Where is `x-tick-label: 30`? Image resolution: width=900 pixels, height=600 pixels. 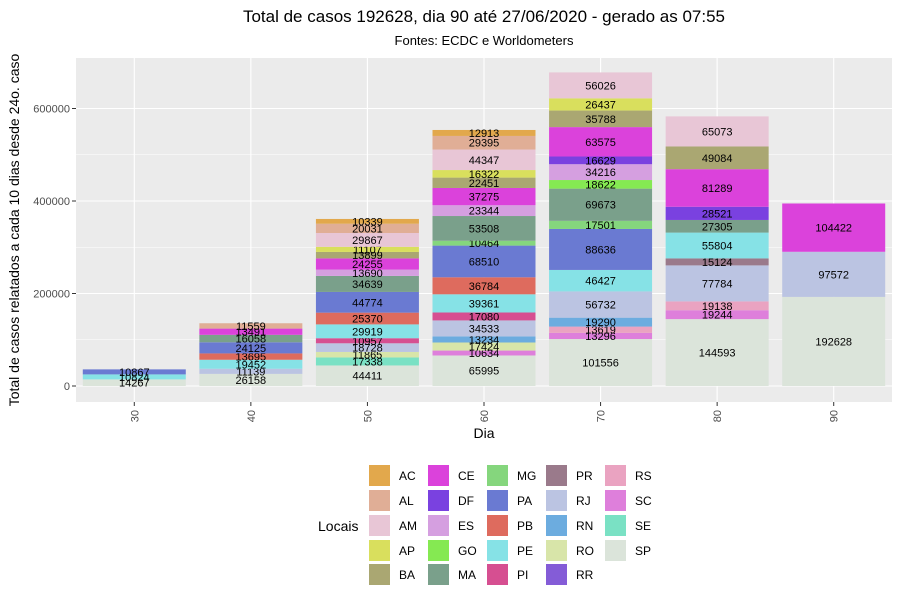 x-tick-label: 30 is located at coordinates (135, 416).